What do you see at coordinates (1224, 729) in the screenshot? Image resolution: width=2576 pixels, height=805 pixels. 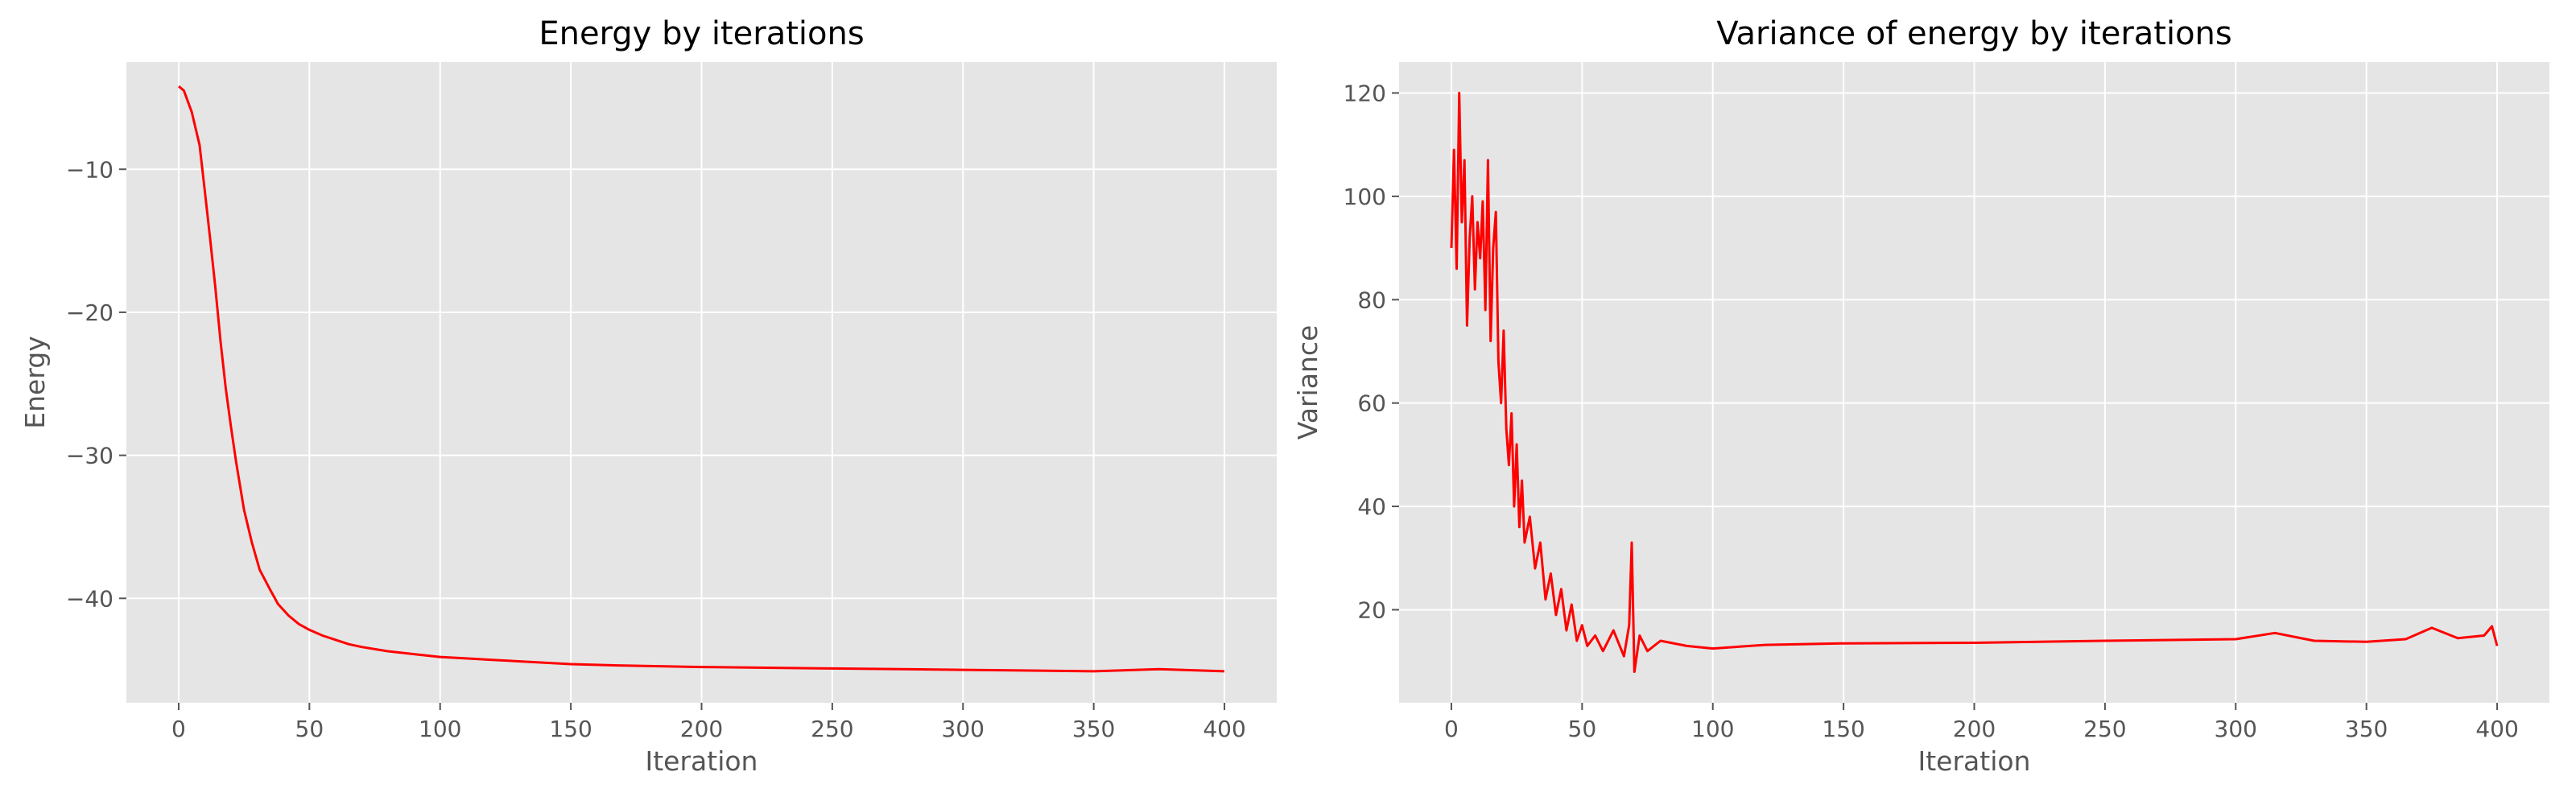 I see `chart-0-x-tick-label: 400` at bounding box center [1224, 729].